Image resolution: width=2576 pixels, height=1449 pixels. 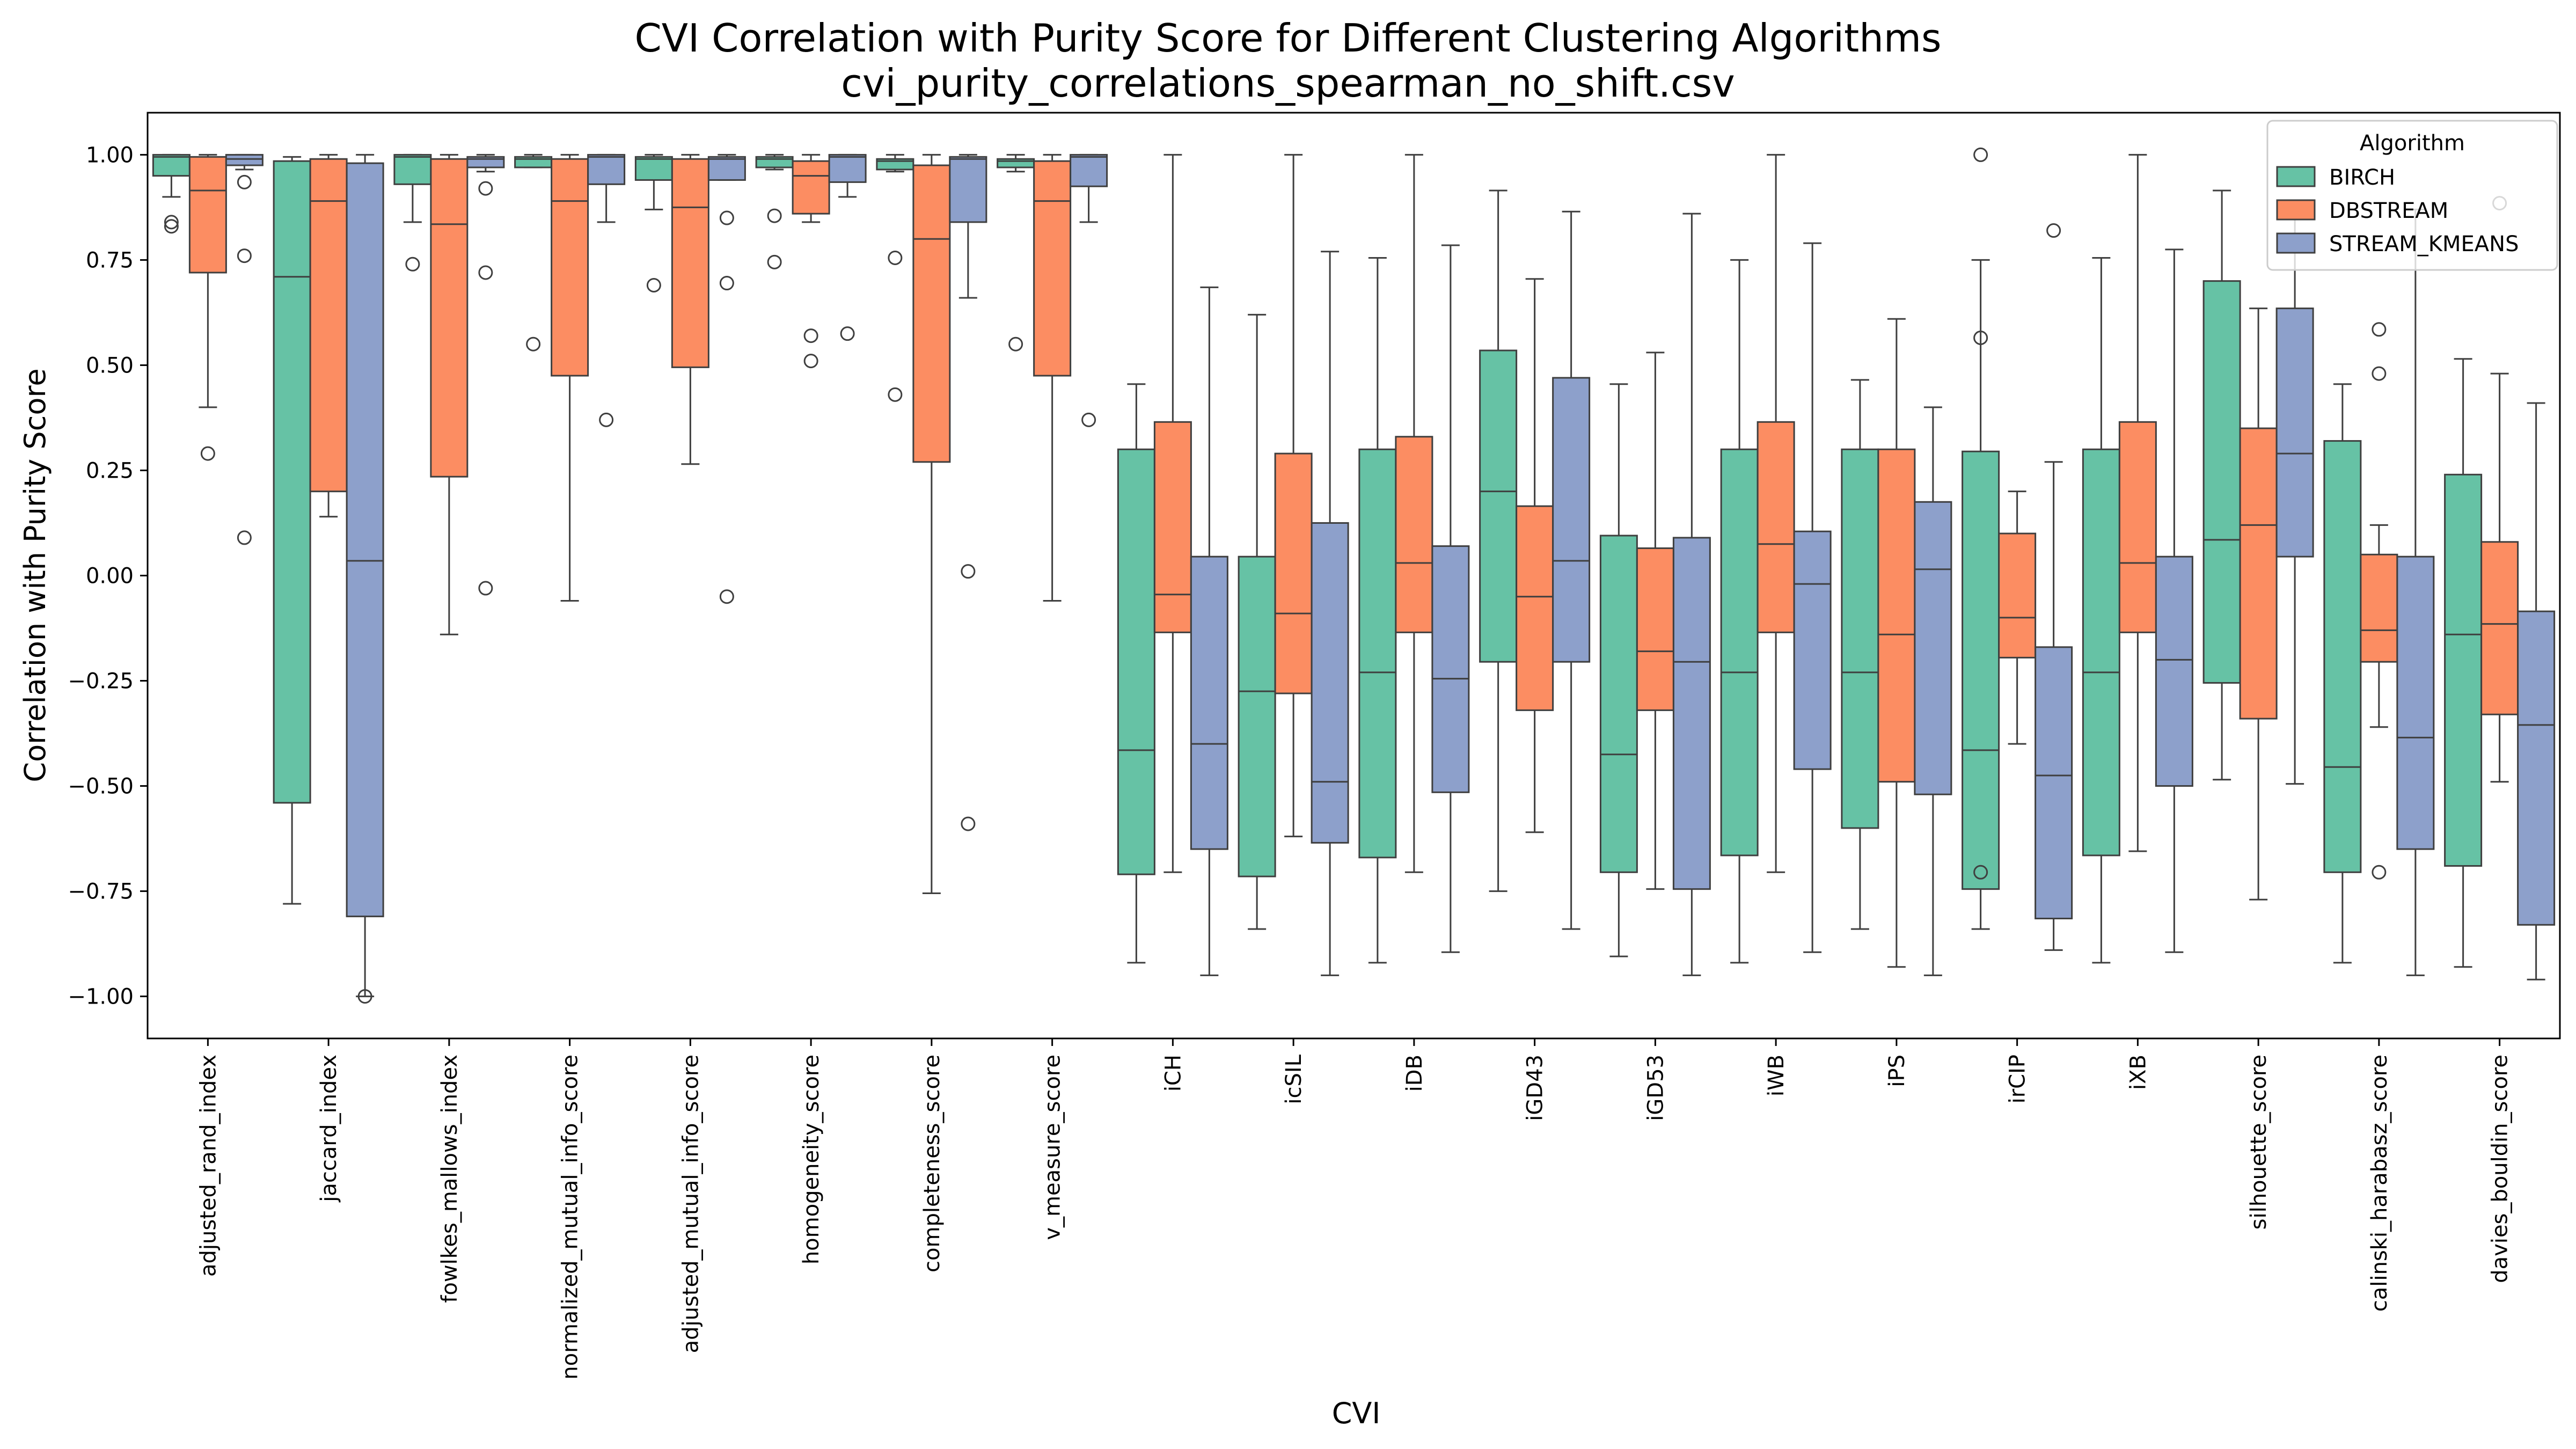 What do you see at coordinates (2500, 1169) in the screenshot?
I see `x-tick-label: davies_bouldin_score` at bounding box center [2500, 1169].